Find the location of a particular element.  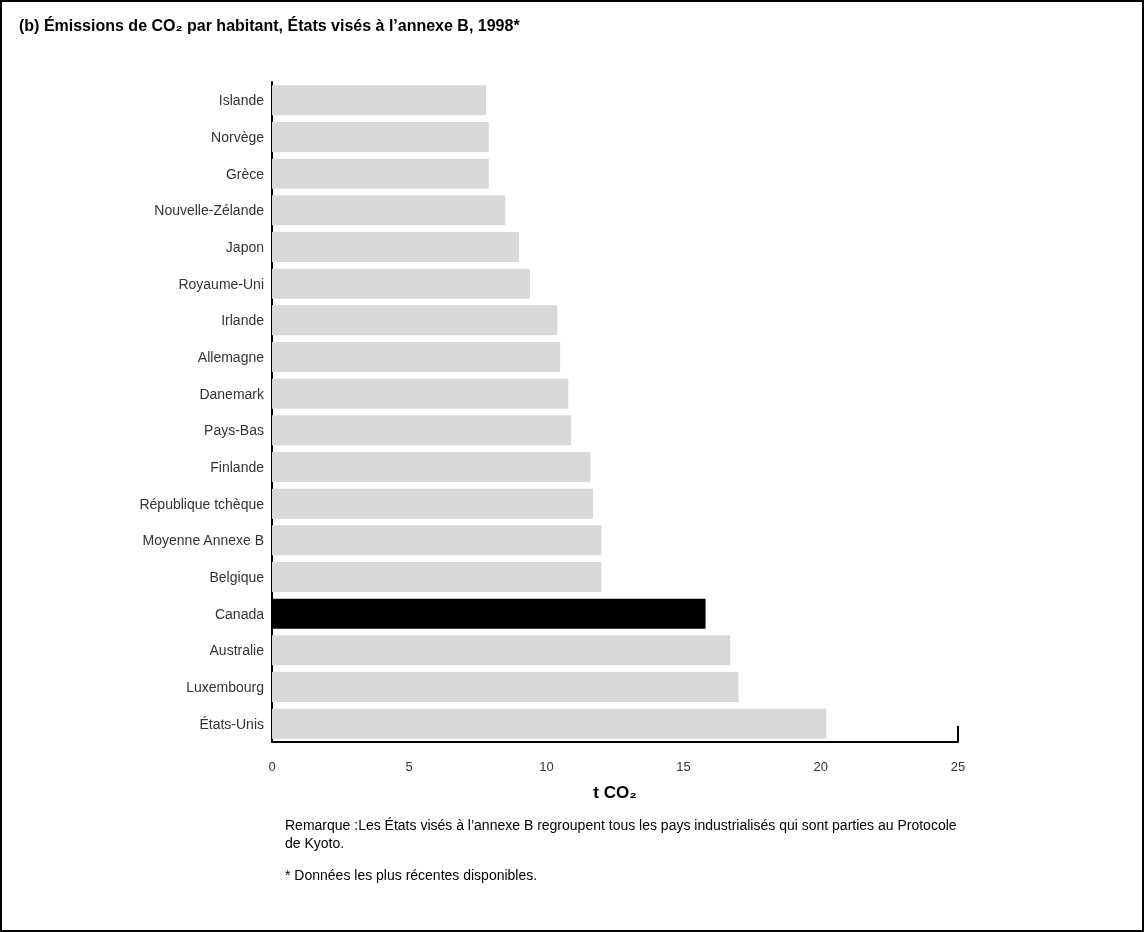

text: Remarque :Les États visés à l’annexe B regroupent tous les pays industrialisés qui sont parties au Protocole de Kyoto. is located at coordinates (623, 834).